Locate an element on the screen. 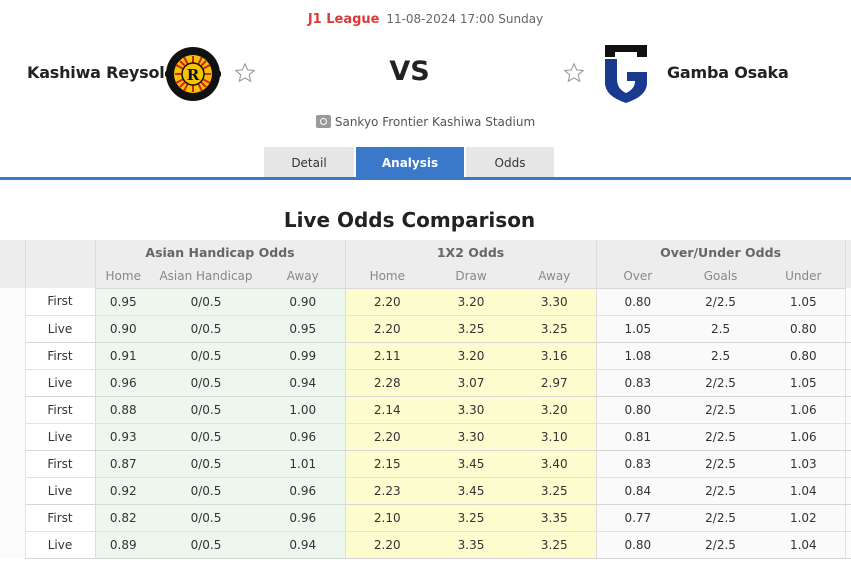  home-team-name: Kashiwa Reysol is located at coordinates (96, 72).